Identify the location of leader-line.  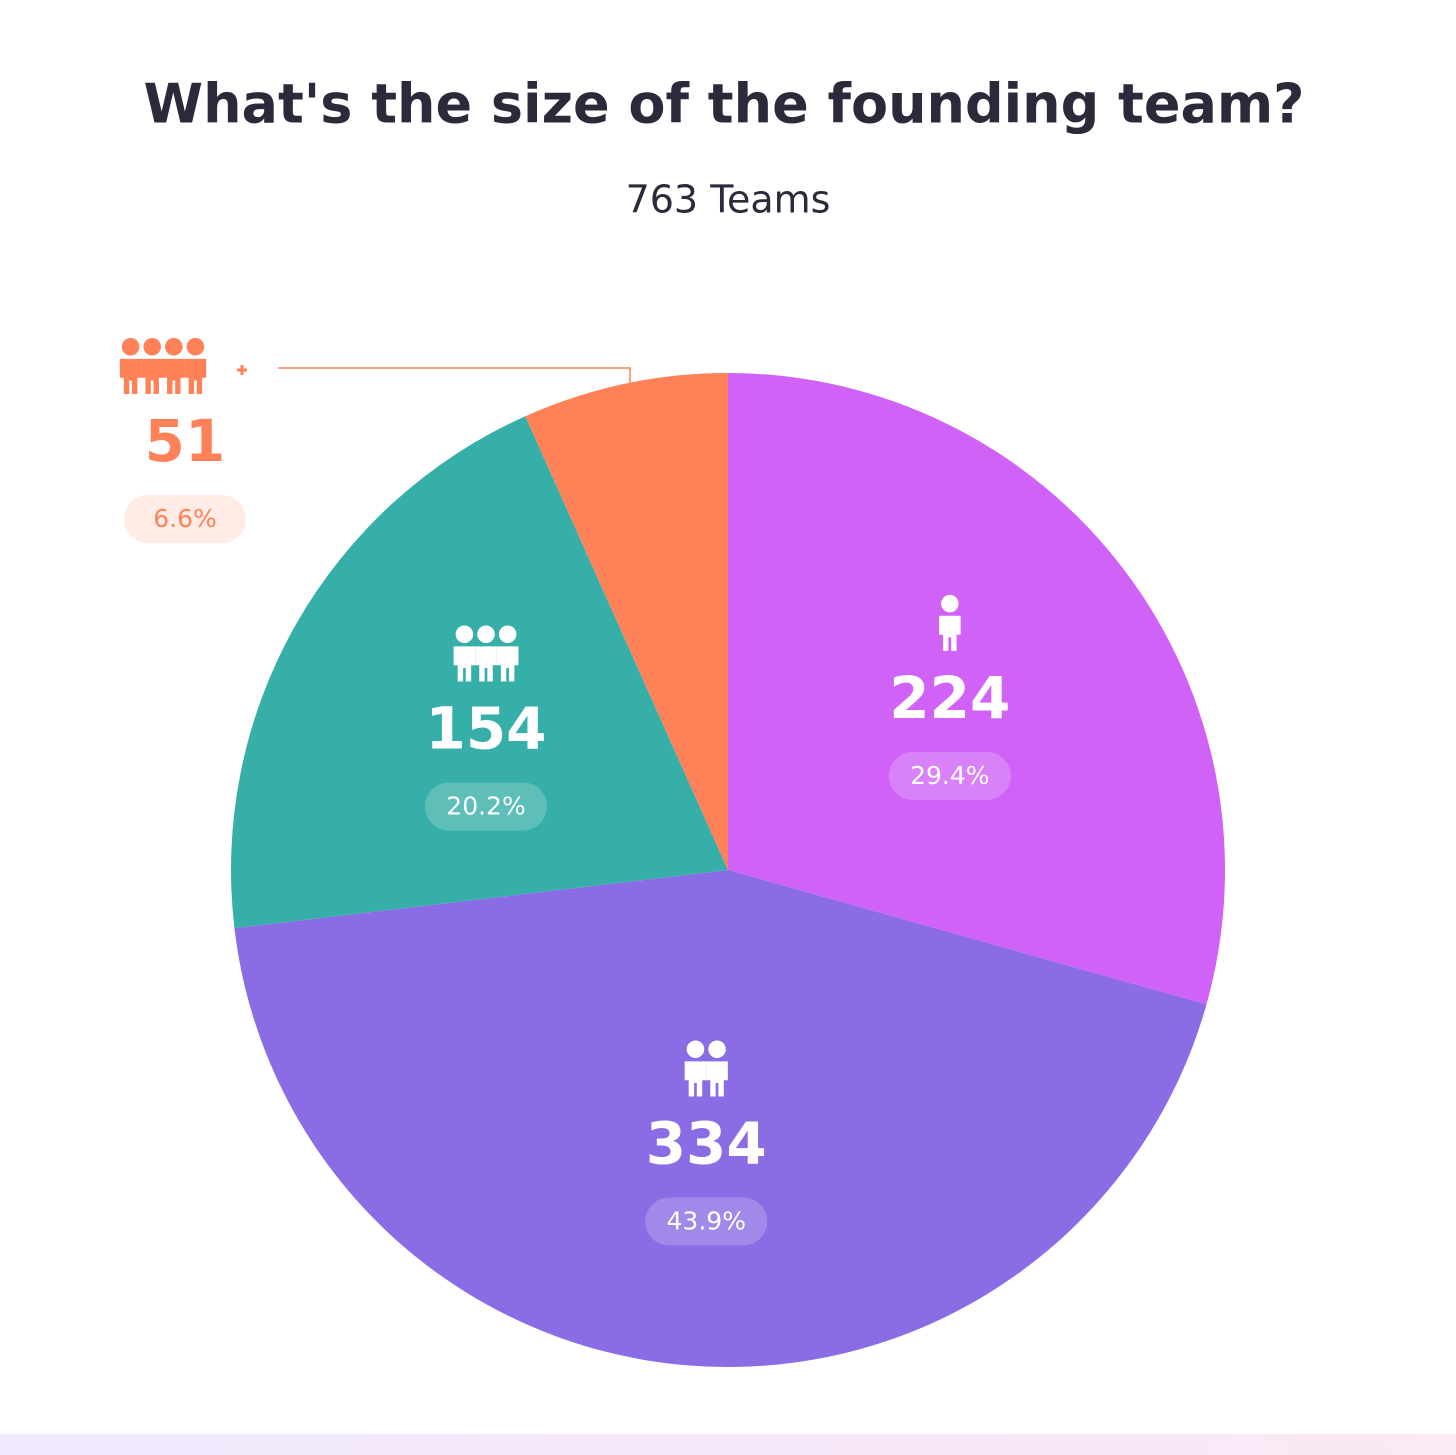
(454, 375).